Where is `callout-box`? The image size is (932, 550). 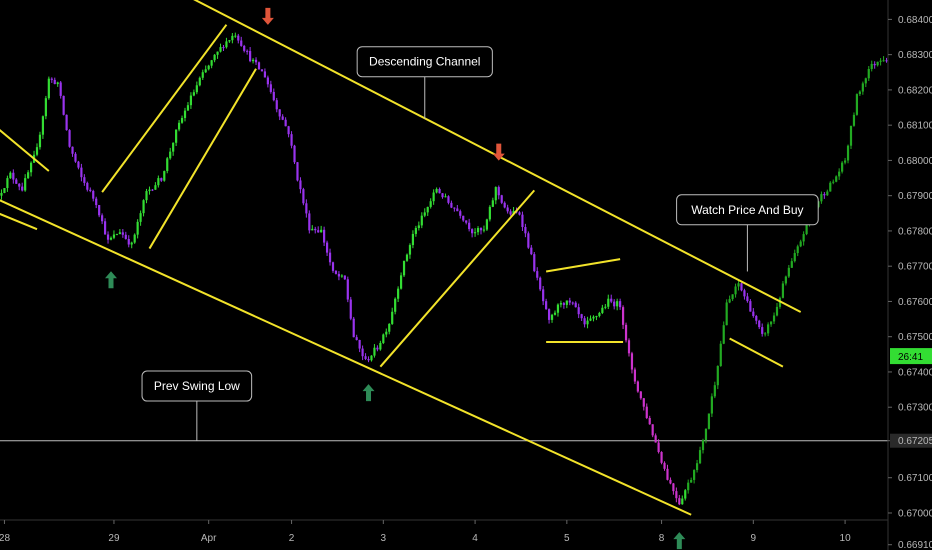 callout-box is located at coordinates (747, 210).